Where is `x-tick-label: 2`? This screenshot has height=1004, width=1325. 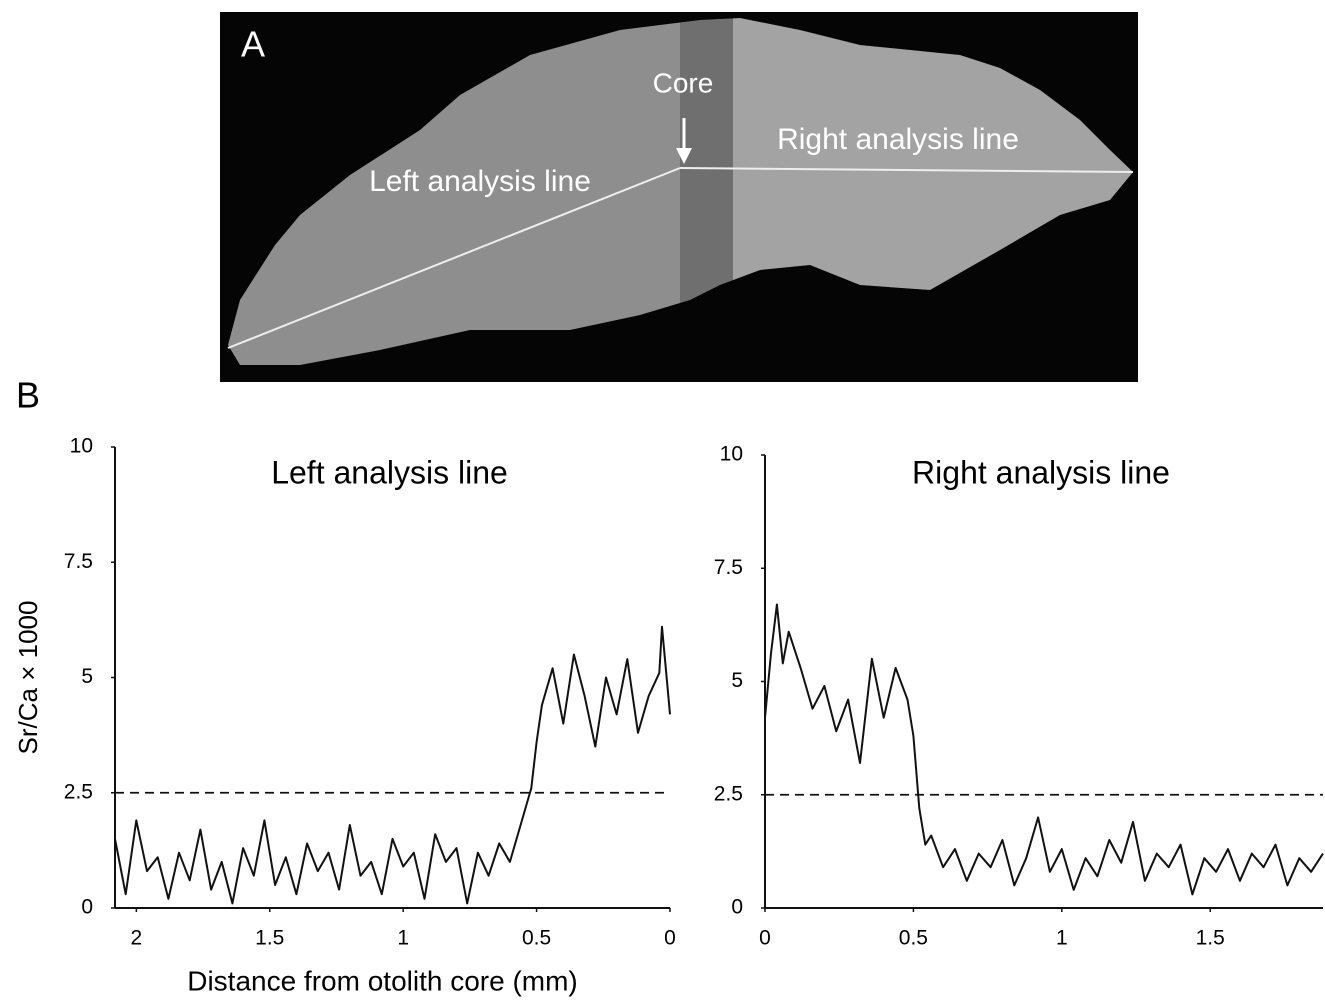
x-tick-label: 2 is located at coordinates (137, 938).